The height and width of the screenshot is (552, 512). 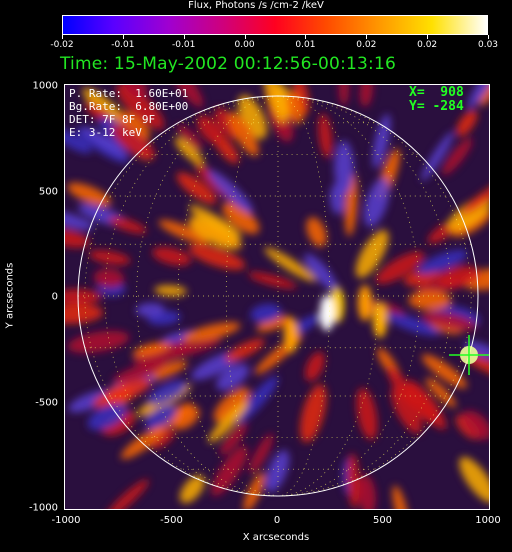 I want to click on y-tick-label: 0, so click(x=54, y=297).